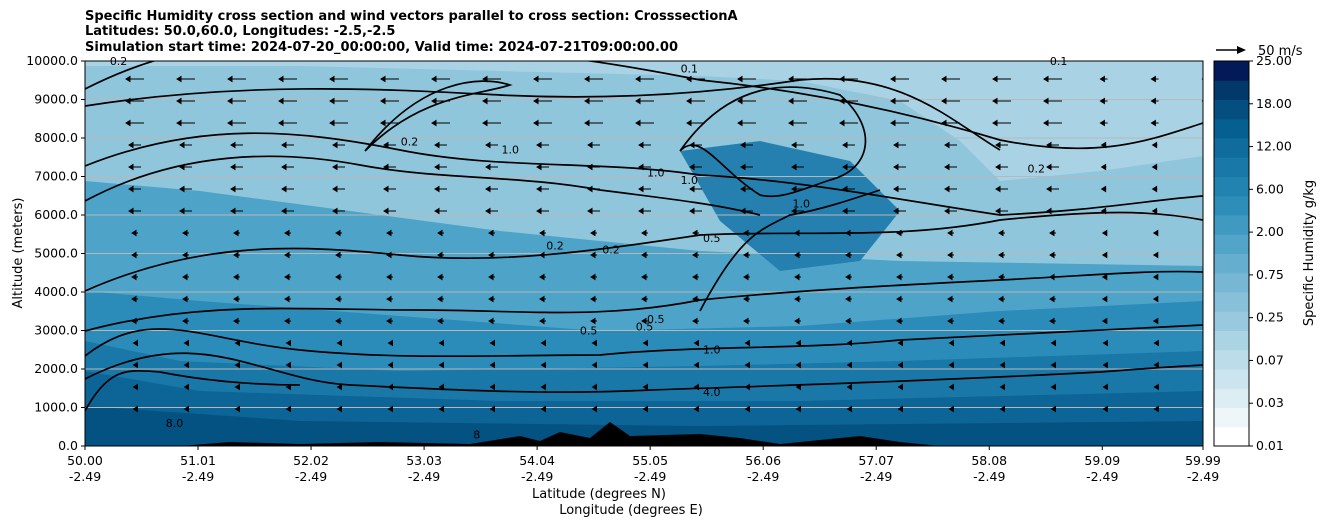  I want to click on y-tick-label: 7000.0, so click(56, 176).